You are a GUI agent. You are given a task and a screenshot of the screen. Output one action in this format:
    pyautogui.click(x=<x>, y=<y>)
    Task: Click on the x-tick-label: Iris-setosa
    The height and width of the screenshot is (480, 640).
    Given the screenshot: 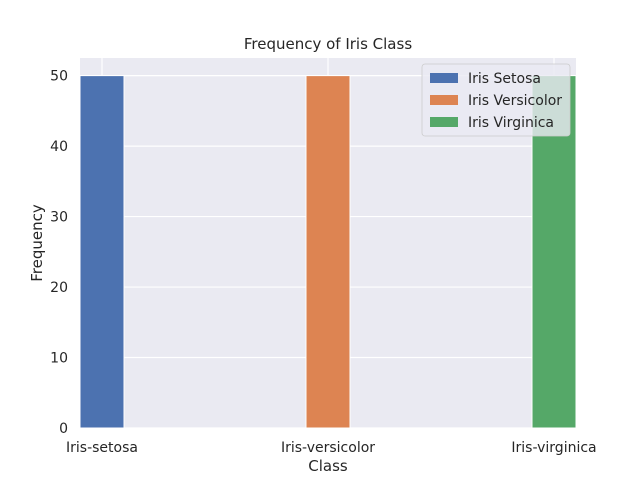 What is the action you would take?
    pyautogui.click(x=102, y=448)
    